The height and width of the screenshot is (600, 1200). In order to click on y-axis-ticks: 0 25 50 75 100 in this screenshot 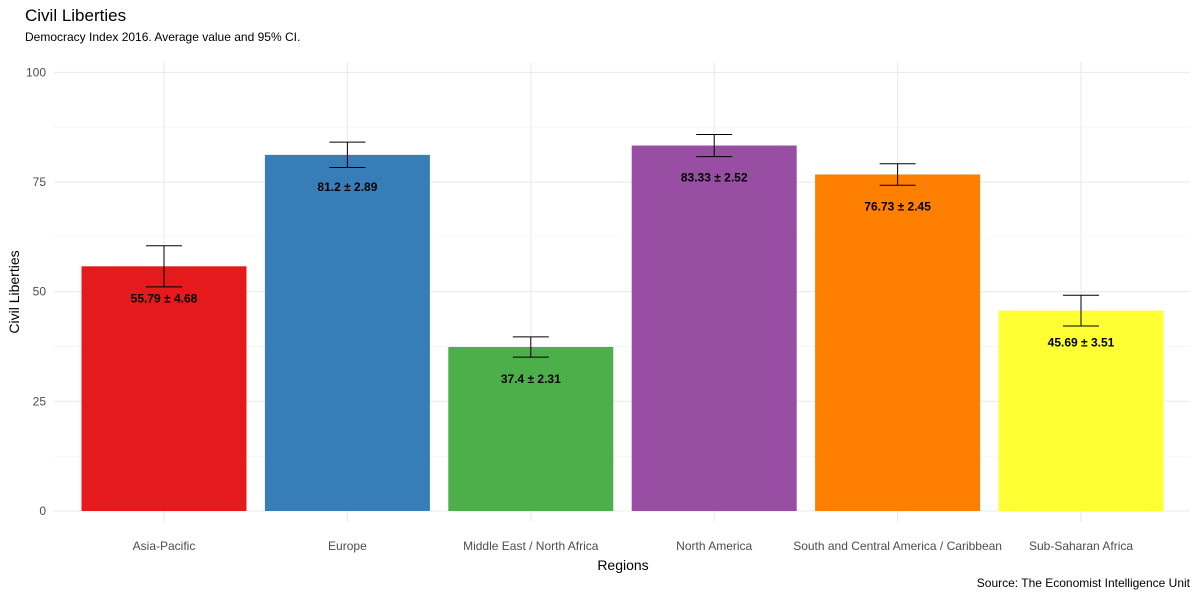, I will do `click(36, 291)`.